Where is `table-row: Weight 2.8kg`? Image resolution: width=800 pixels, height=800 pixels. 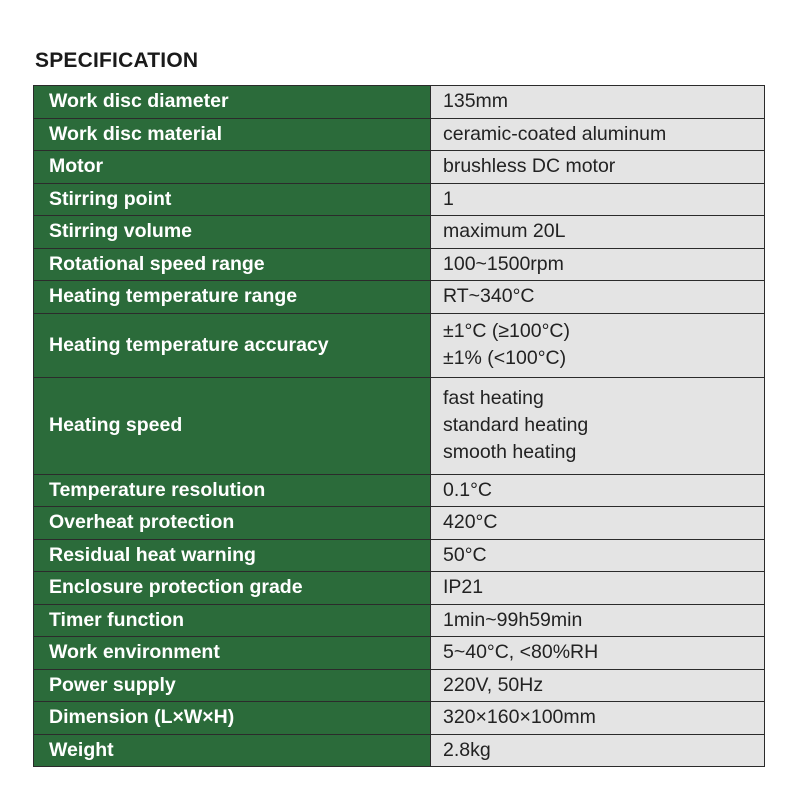 table-row: Weight 2.8kg is located at coordinates (399, 750).